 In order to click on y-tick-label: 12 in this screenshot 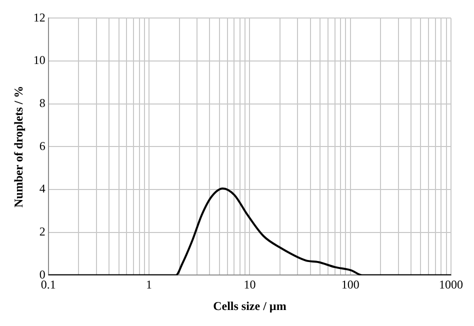, I will do `click(39, 17)`.